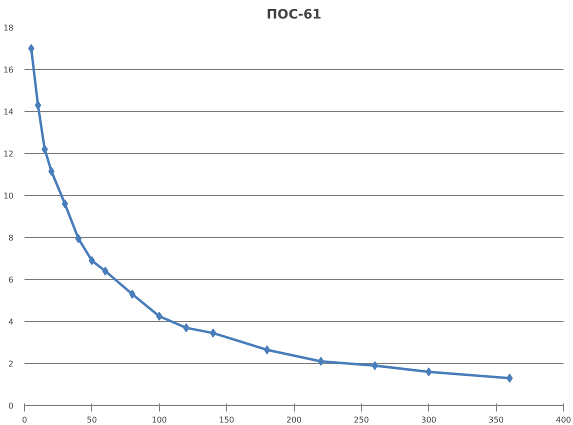 The height and width of the screenshot is (425, 573). I want to click on y-tick-label: 10, so click(8, 196).